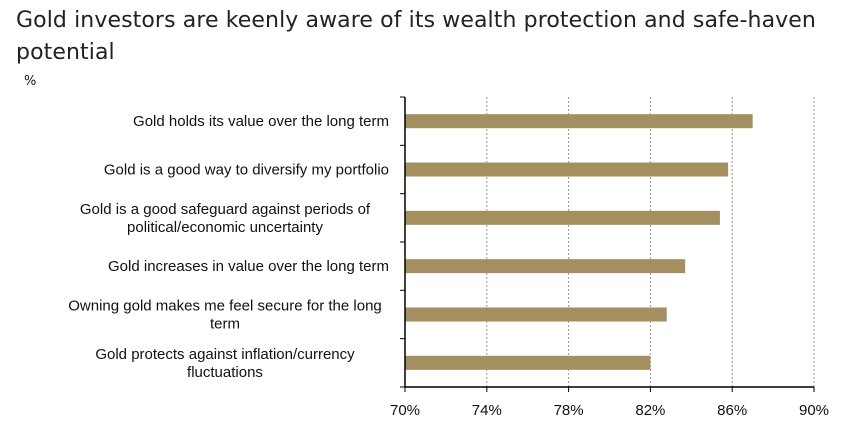 The width and height of the screenshot is (855, 440). What do you see at coordinates (225, 227) in the screenshot?
I see `category-label: political/economic uncertainty` at bounding box center [225, 227].